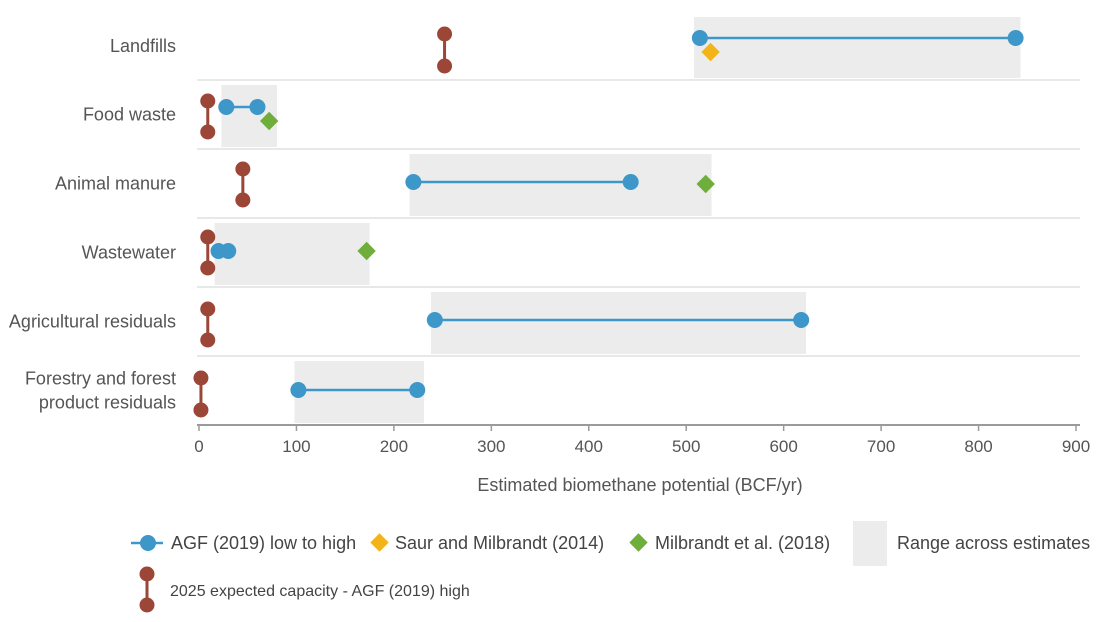 The width and height of the screenshot is (1108, 622). Describe the element at coordinates (129, 253) in the screenshot. I see `category-label: Wastewater` at that location.